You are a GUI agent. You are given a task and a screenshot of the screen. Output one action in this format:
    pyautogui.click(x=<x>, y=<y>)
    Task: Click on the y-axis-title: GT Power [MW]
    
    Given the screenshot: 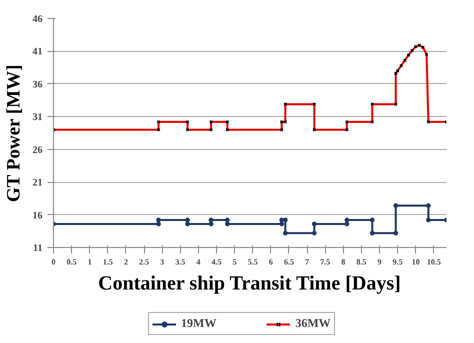 What is the action you would take?
    pyautogui.click(x=14, y=133)
    